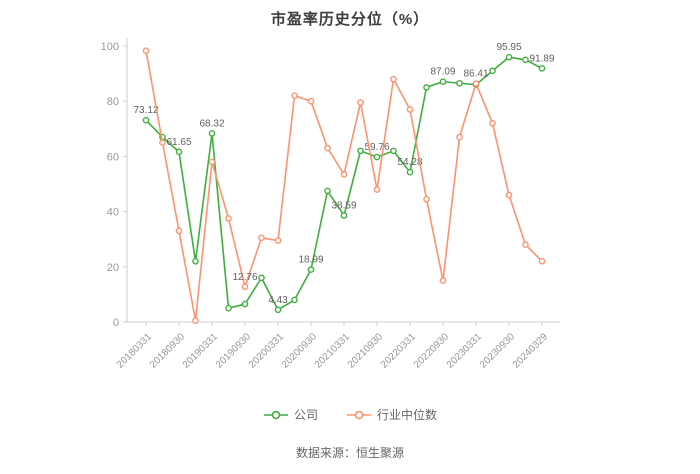 This screenshot has height=474, width=700. Describe the element at coordinates (290, 414) in the screenshot. I see `legend-item-company: 公司` at that location.